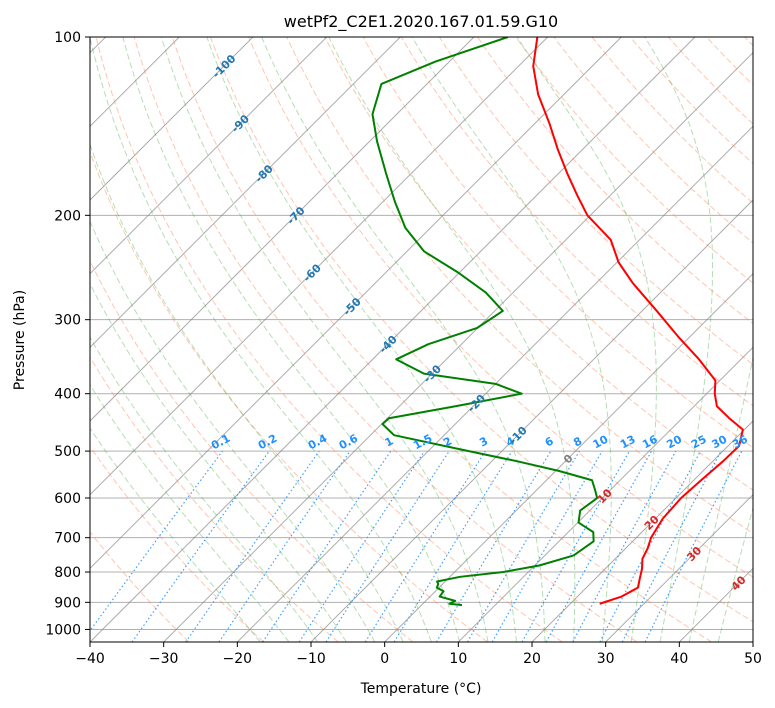 Image resolution: width=775 pixels, height=708 pixels. I want to click on chart-title: wetPf2_C2E1.2020.167.01.59.G10, so click(421, 22).